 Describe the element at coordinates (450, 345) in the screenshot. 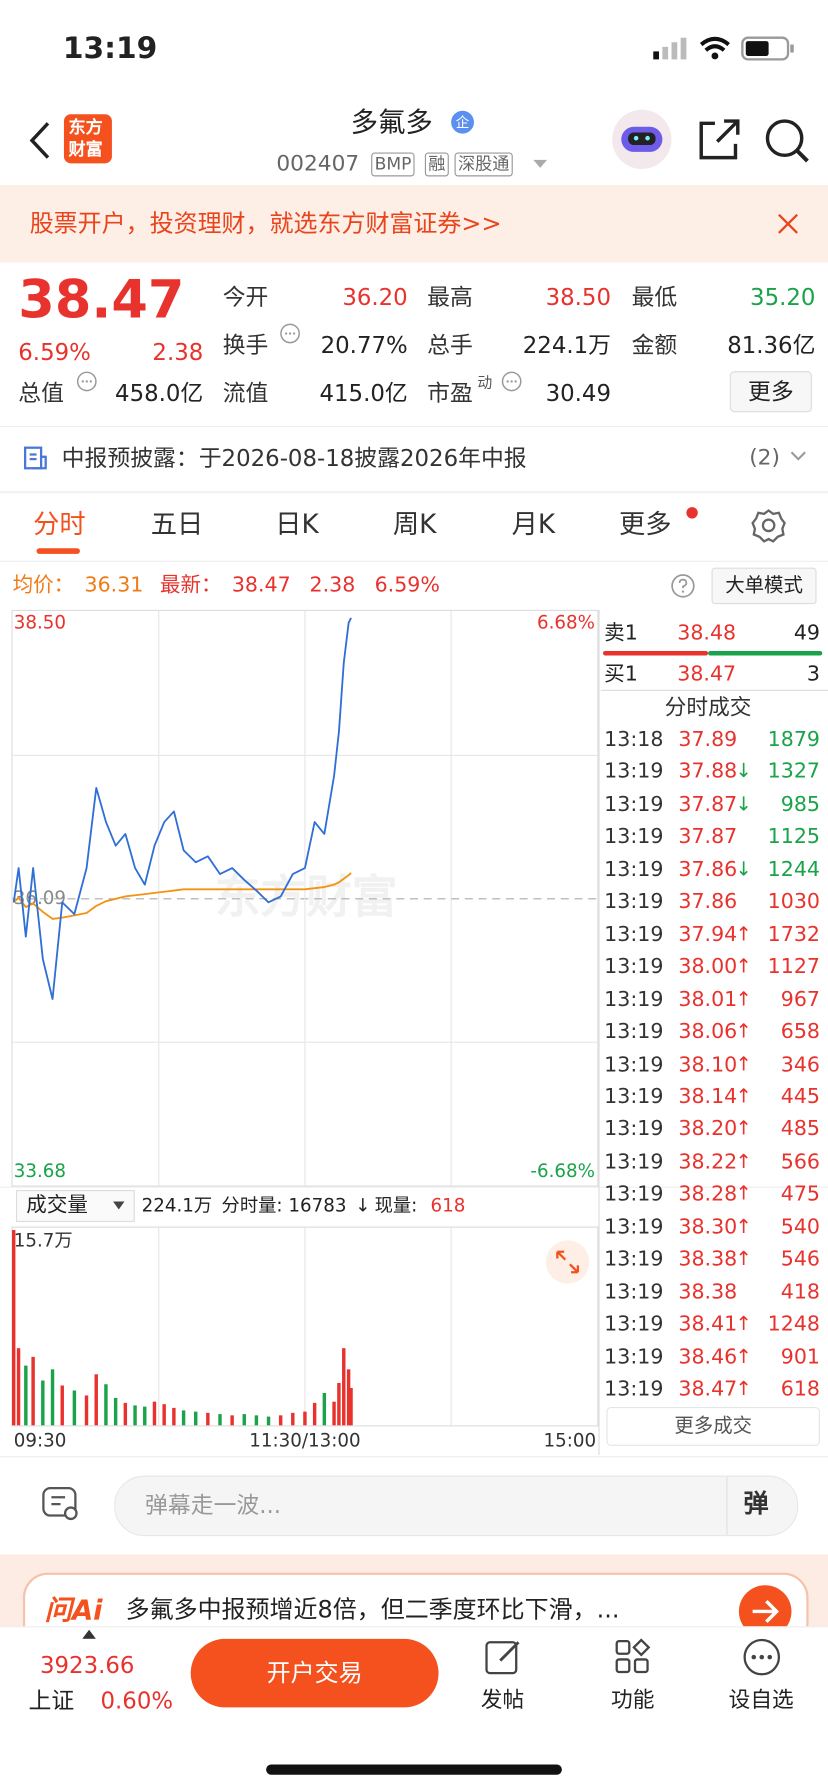

I see `field-label: 总手` at that location.